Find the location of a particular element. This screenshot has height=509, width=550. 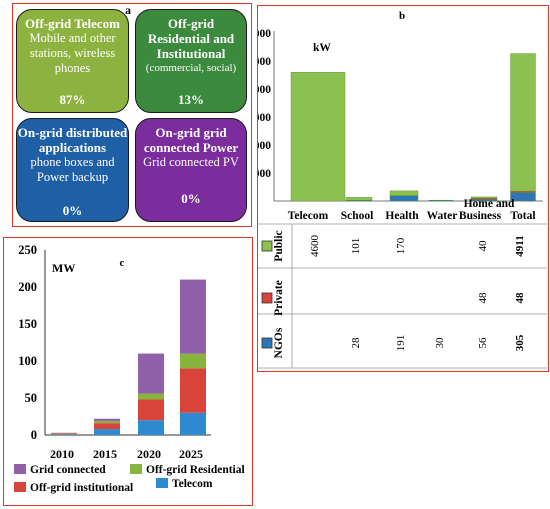

table-cell: 28 is located at coordinates (356, 343).